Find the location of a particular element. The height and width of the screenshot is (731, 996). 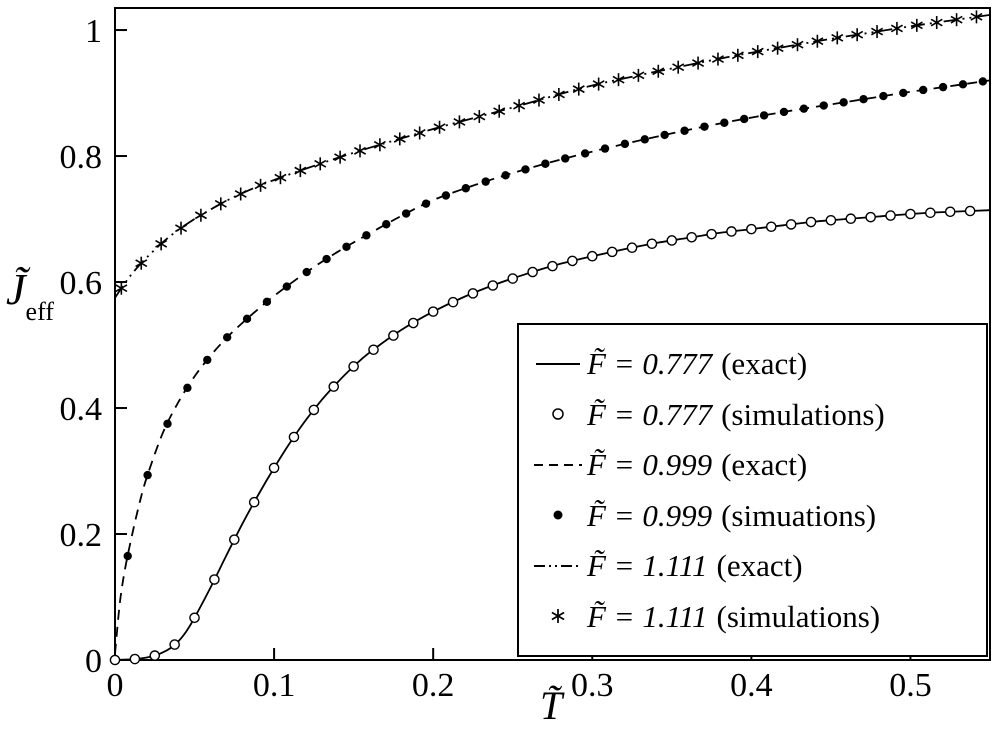

legend-entry: F̃ = 0.999 (simuations) is located at coordinates (752, 515).